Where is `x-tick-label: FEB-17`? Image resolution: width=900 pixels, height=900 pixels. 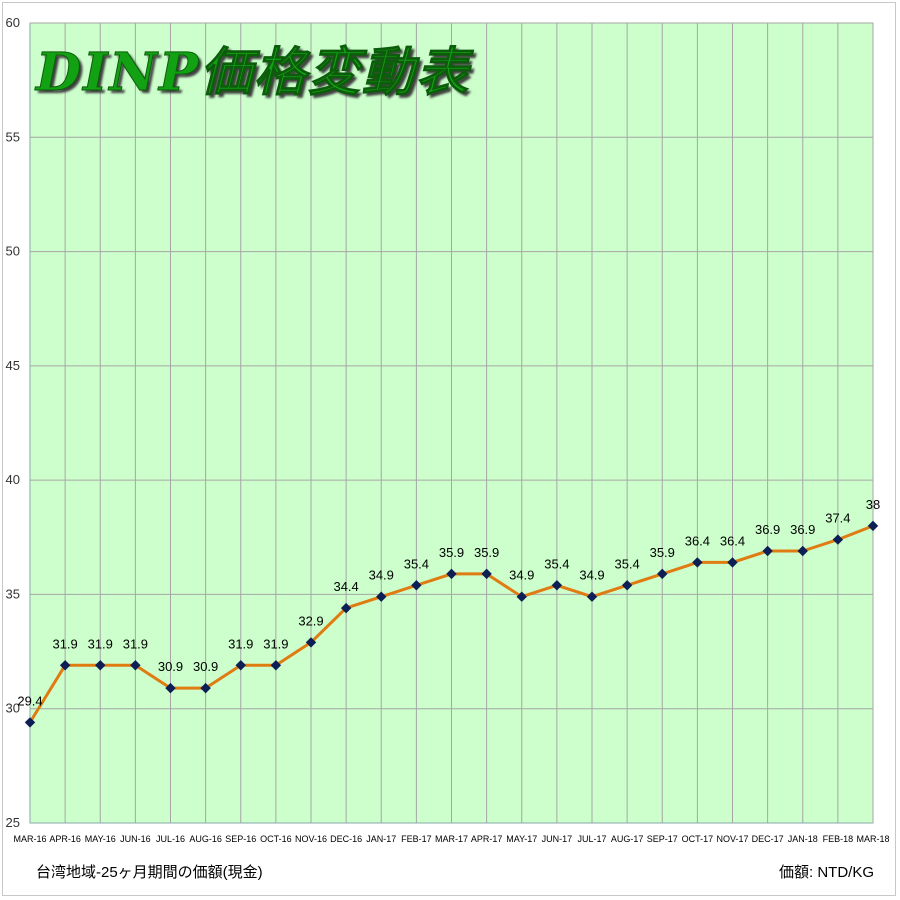
x-tick-label: FEB-17 is located at coordinates (416, 839).